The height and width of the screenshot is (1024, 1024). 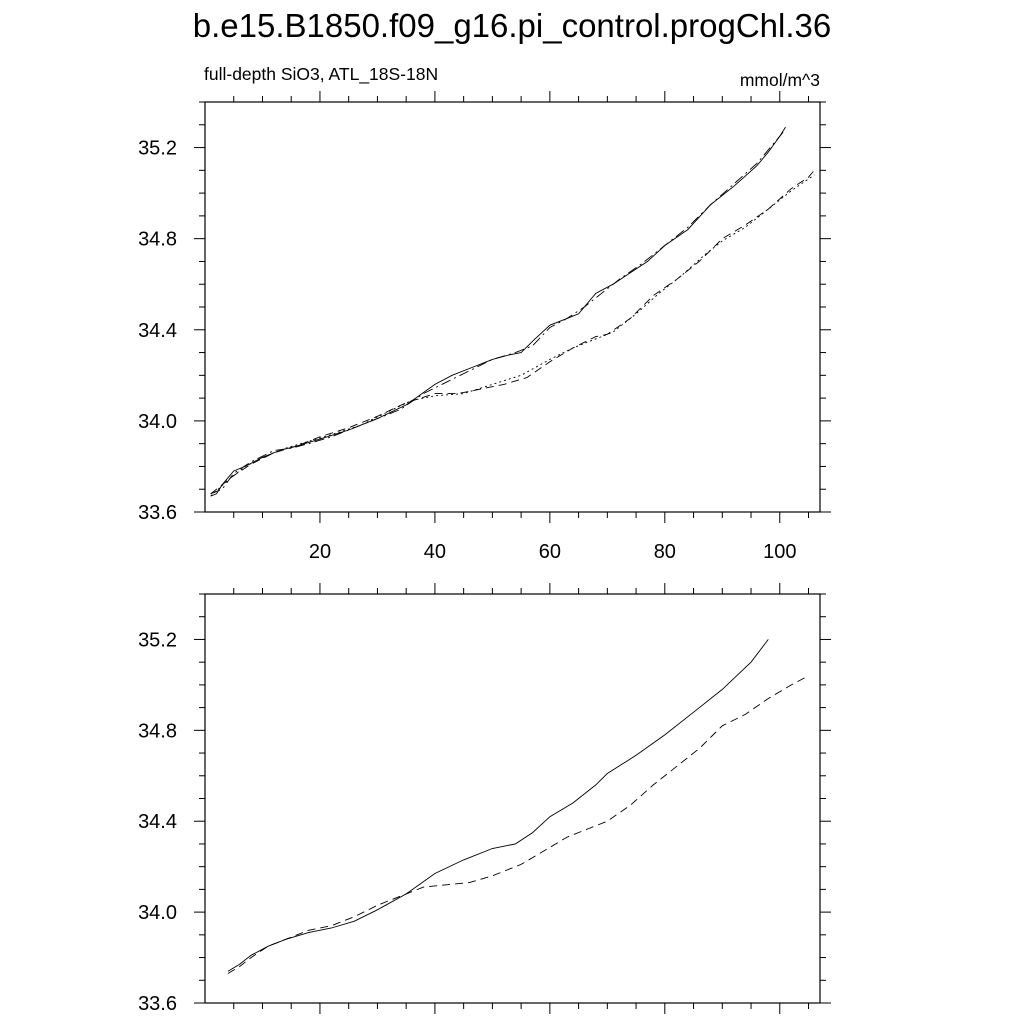 What do you see at coordinates (157, 913) in the screenshot?
I see `panel-2-ytick-label: 34.0` at bounding box center [157, 913].